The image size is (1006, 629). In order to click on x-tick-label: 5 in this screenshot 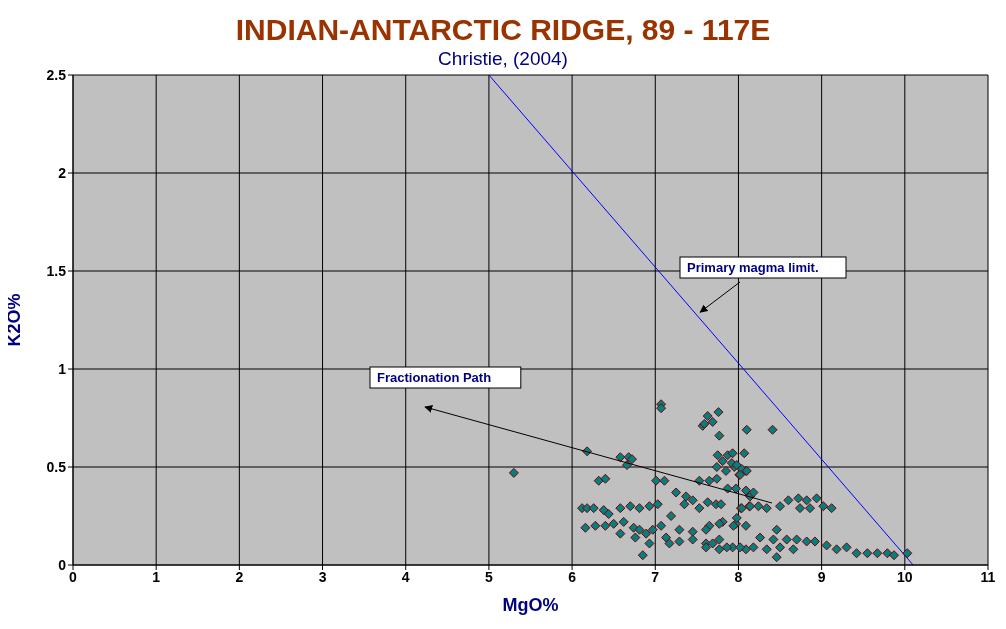, I will do `click(489, 576)`.